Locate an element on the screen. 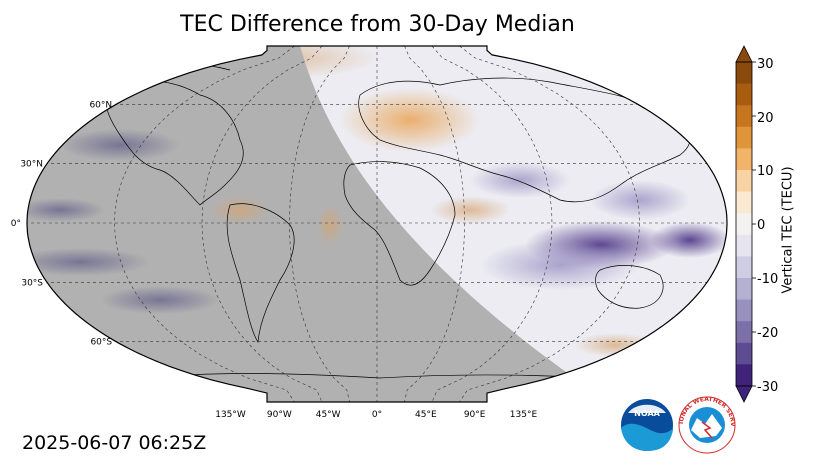  colorbar-tick-labels: 30 20 10 0 -10 -20 -30 is located at coordinates (767, 226).